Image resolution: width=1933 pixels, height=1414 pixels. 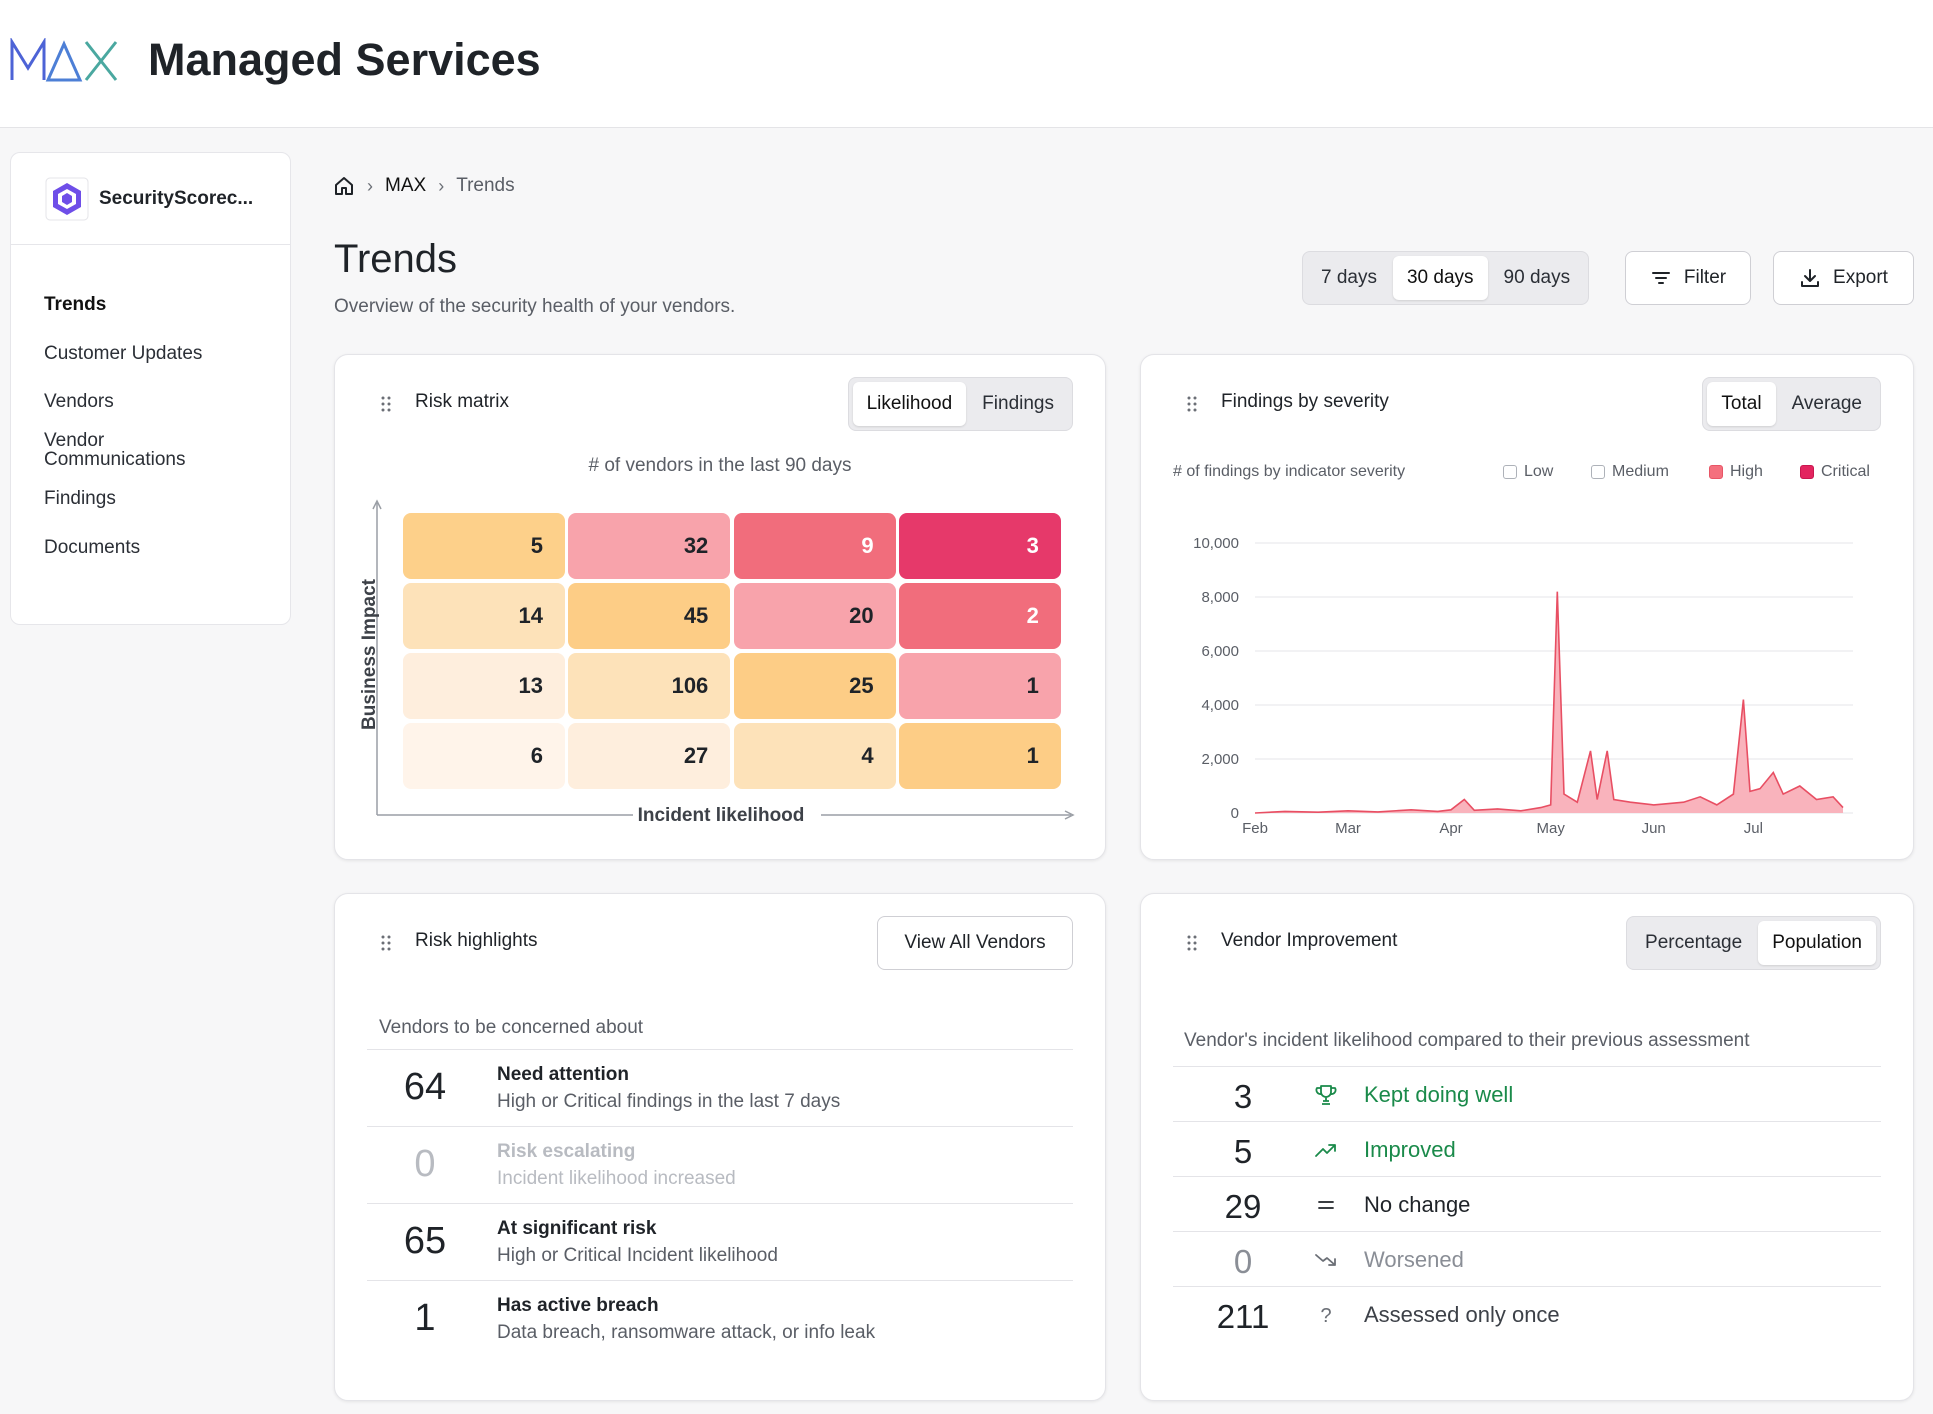 I want to click on improvement-label: No change, so click(x=1417, y=1204).